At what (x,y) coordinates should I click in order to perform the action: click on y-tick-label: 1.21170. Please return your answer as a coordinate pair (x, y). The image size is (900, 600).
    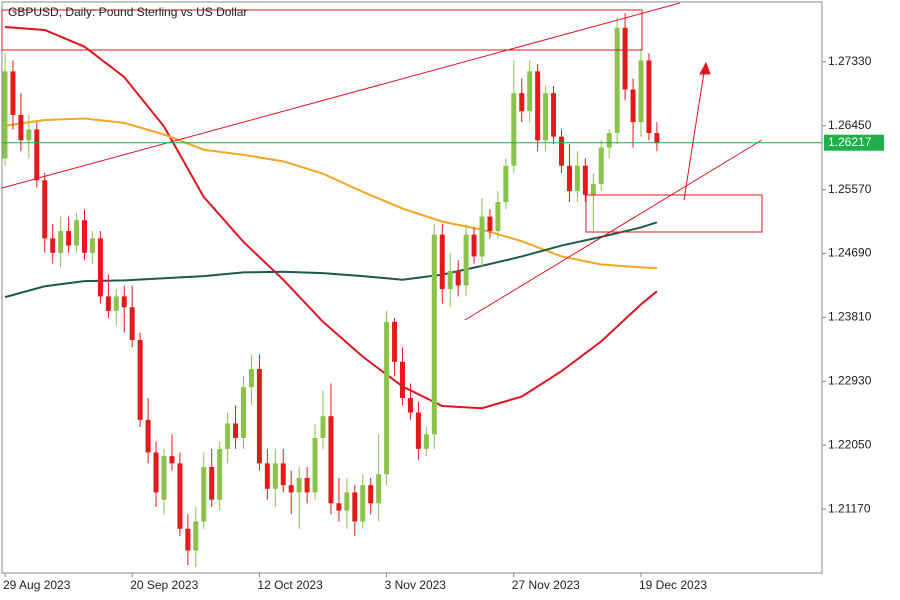
    Looking at the image, I should click on (849, 508).